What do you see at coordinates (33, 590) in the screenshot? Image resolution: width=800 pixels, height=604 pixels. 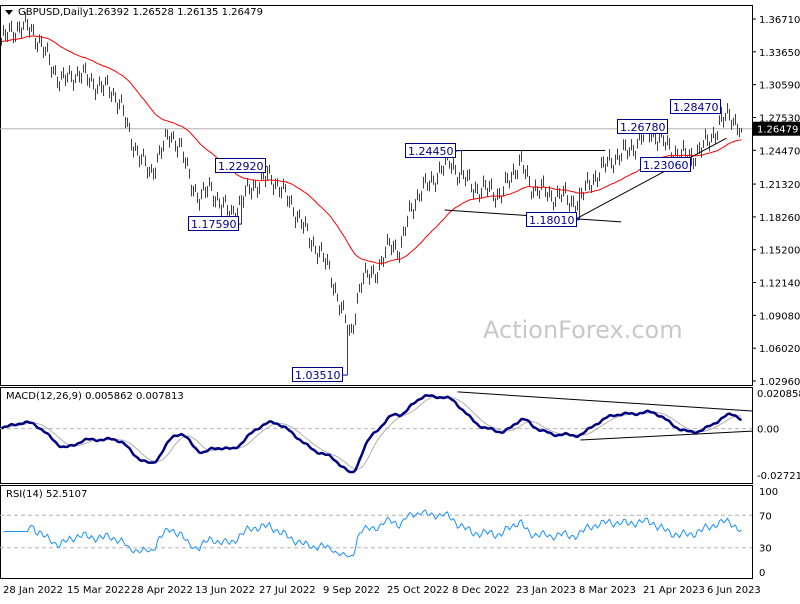 I see `time-tick-label: 28 Jan 2022` at bounding box center [33, 590].